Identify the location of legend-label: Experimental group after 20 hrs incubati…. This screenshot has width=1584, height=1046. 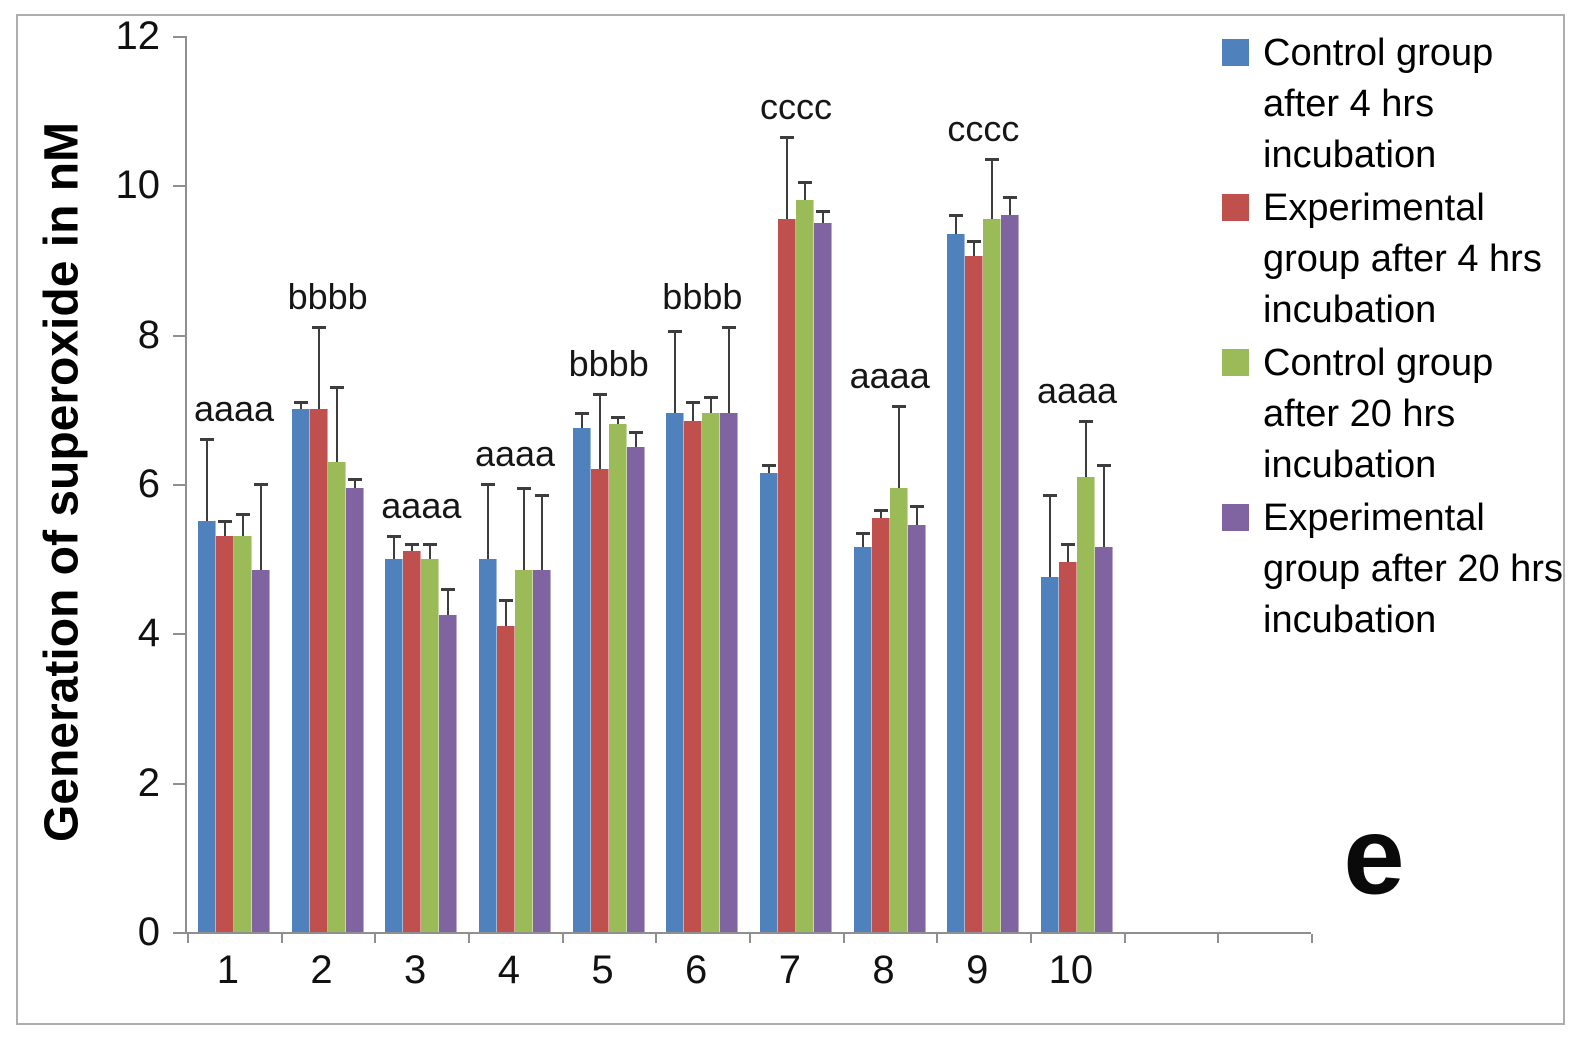
(1413, 569).